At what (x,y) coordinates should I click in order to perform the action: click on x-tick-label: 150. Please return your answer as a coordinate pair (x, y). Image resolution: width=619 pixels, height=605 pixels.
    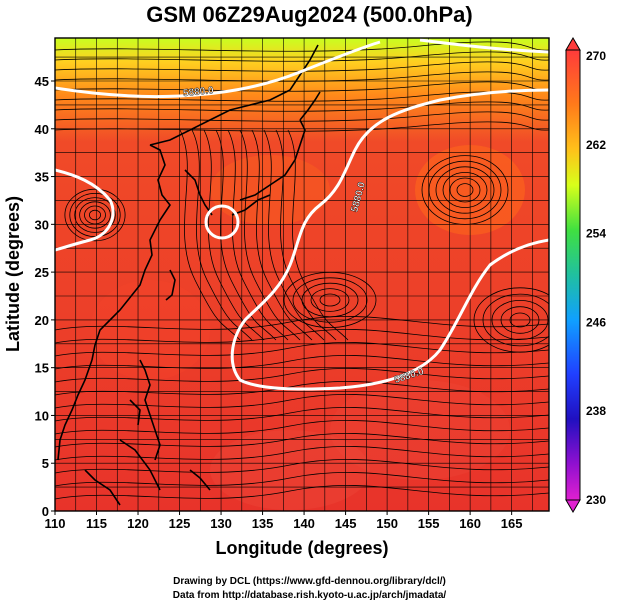
    Looking at the image, I should click on (387, 523).